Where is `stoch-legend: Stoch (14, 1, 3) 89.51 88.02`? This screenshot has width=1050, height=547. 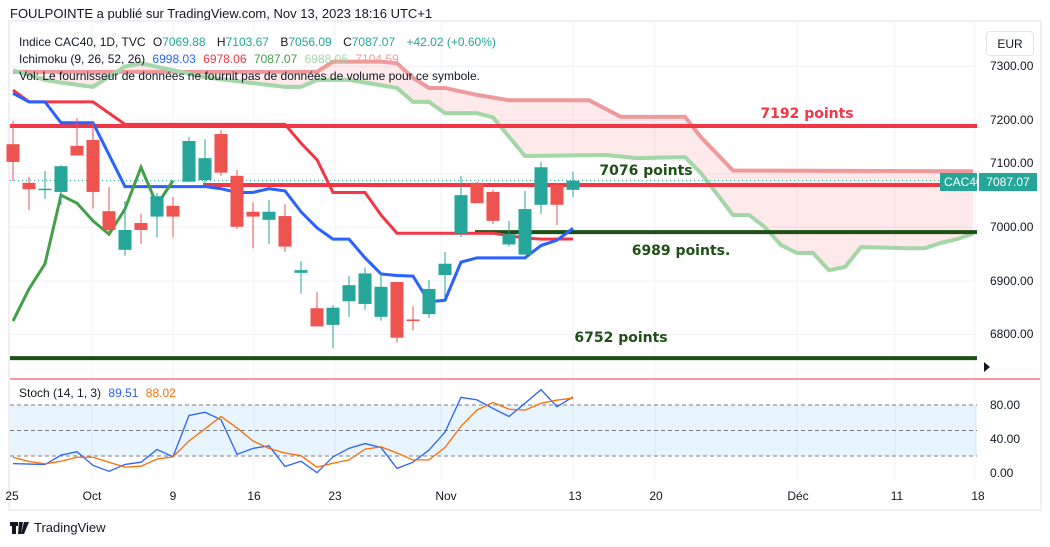 stoch-legend: Stoch (14, 1, 3) 89.51 88.02 is located at coordinates (99, 393).